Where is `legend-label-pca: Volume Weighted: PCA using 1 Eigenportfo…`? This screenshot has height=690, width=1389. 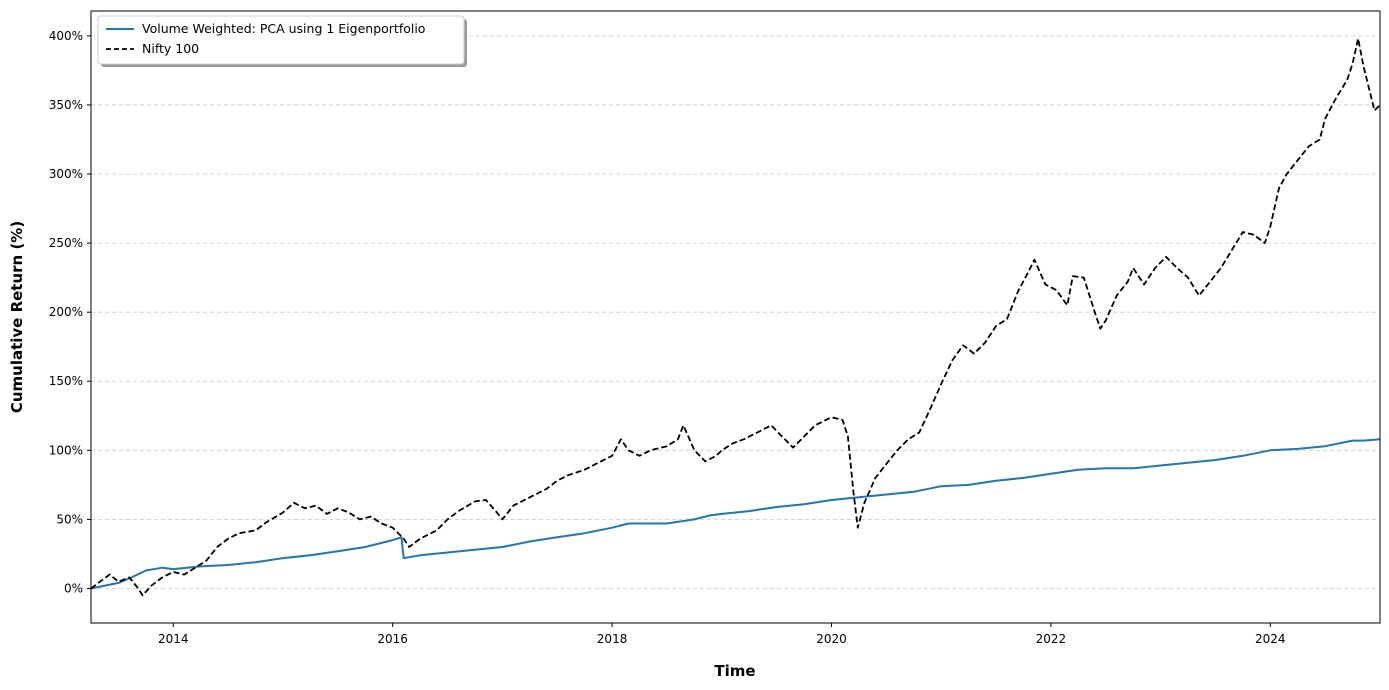 legend-label-pca: Volume Weighted: PCA using 1 Eigenportfo… is located at coordinates (283, 28).